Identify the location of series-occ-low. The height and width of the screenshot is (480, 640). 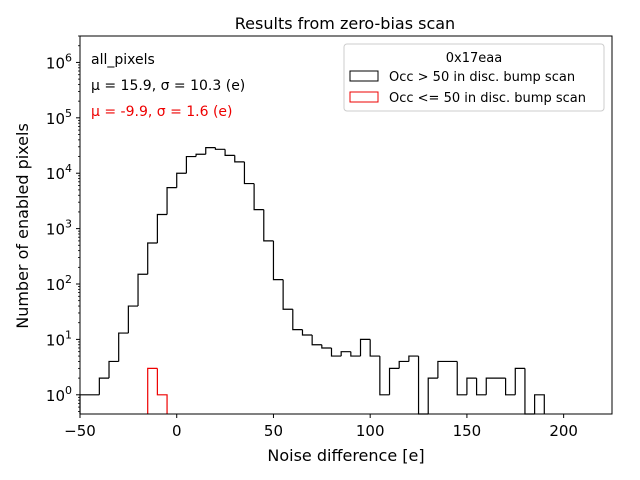
(157, 390).